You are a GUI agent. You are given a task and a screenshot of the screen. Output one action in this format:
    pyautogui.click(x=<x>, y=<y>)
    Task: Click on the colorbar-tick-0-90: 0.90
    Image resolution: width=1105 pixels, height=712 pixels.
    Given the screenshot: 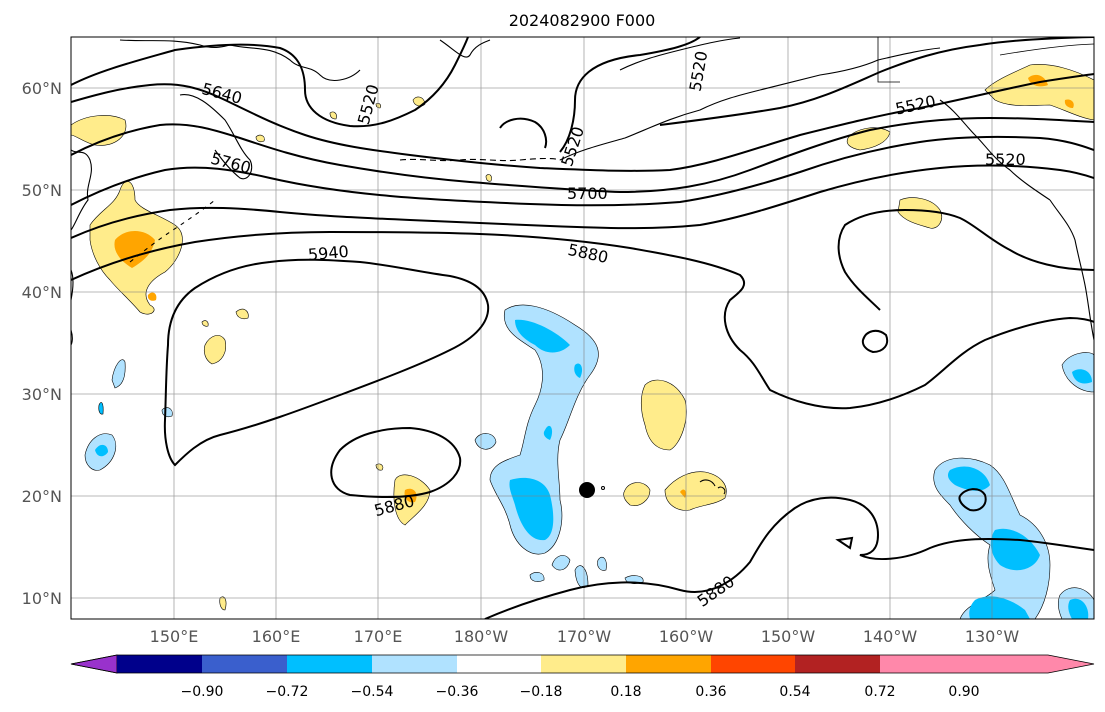 What is the action you would take?
    pyautogui.click(x=963, y=692)
    